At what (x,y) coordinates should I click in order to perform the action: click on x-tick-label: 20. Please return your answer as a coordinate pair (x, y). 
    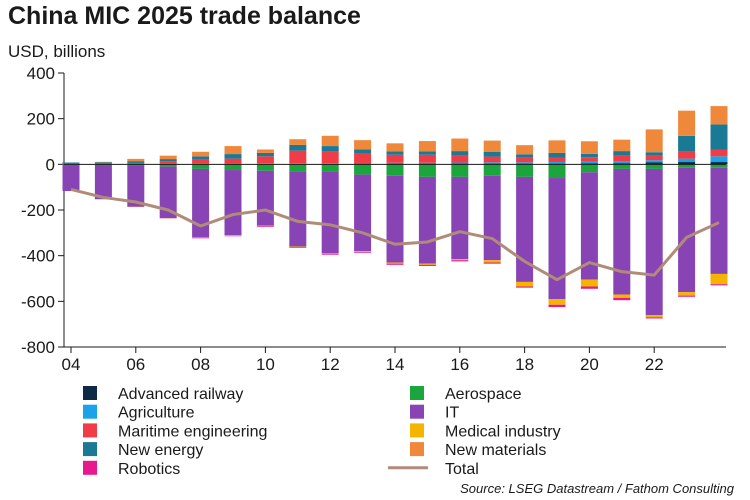
    Looking at the image, I should click on (589, 364).